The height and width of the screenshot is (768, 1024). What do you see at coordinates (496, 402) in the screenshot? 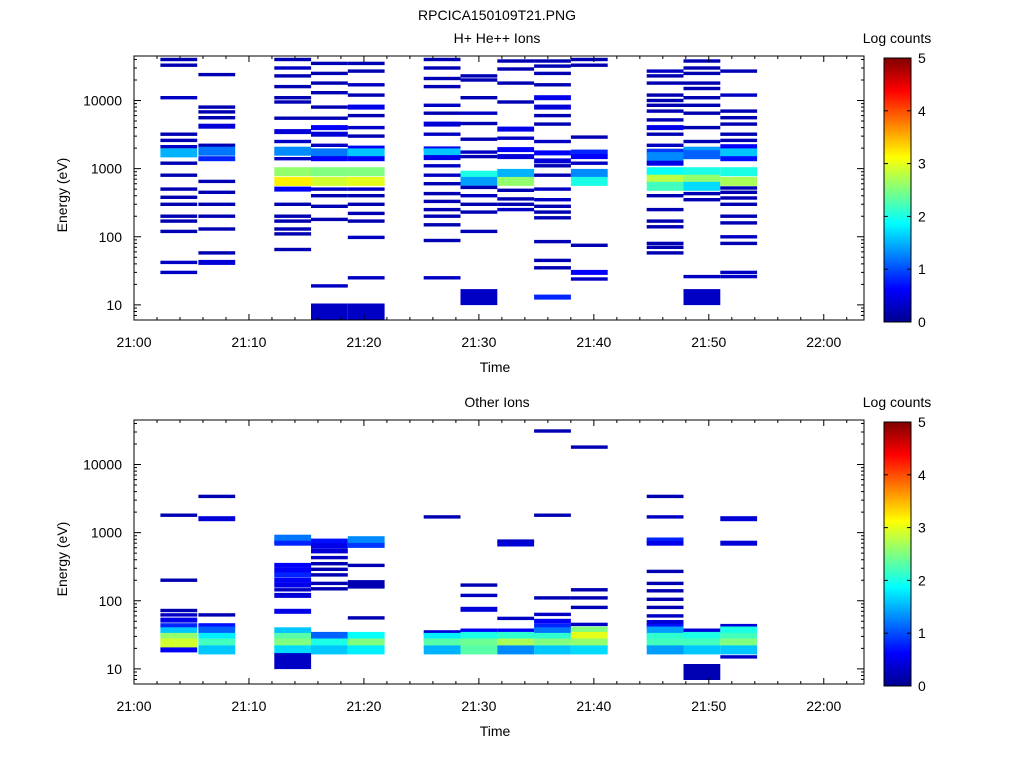
I see `panel-title: Other Ions` at bounding box center [496, 402].